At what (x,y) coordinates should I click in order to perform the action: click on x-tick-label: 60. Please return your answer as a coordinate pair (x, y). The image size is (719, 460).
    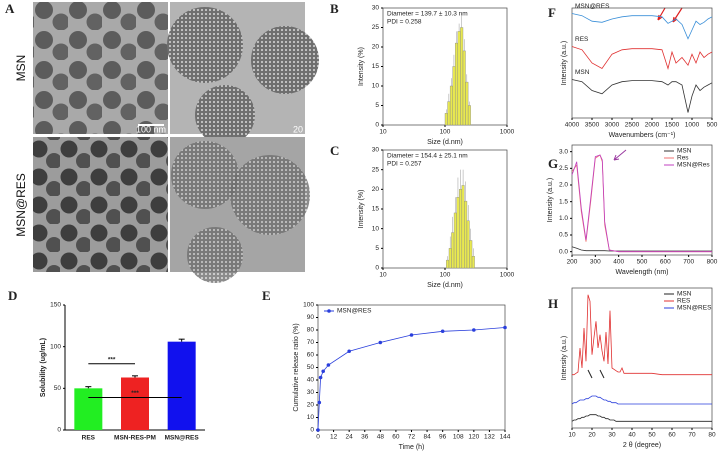
    Looking at the image, I should click on (672, 435).